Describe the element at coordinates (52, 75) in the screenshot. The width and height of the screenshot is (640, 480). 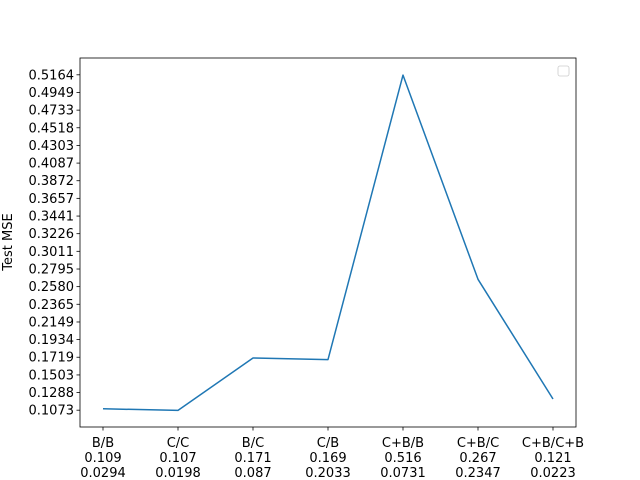
I see `y-tick-label: 0.5164` at that location.